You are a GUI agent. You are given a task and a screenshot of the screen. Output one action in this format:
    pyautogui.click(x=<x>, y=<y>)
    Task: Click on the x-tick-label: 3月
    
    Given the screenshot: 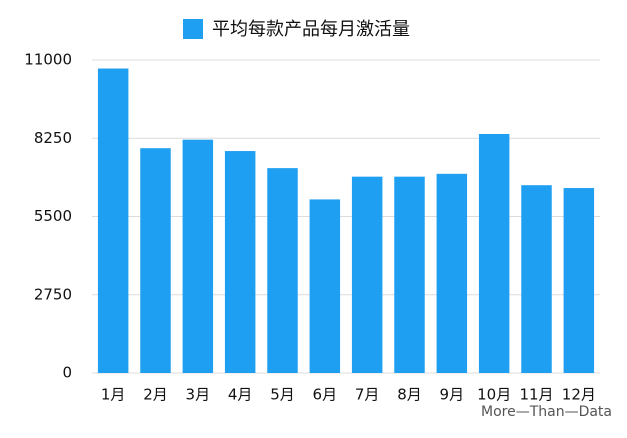 What is the action you would take?
    pyautogui.click(x=198, y=395)
    